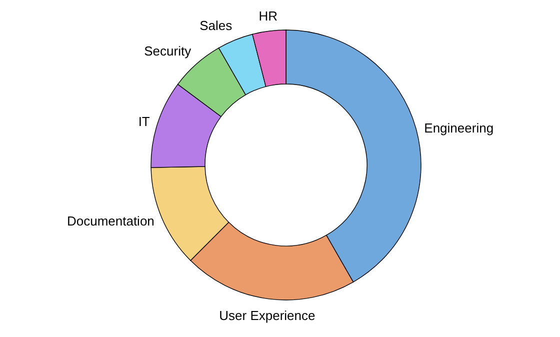 This screenshot has width=560, height=337. I want to click on slice-label: User Experience, so click(267, 315).